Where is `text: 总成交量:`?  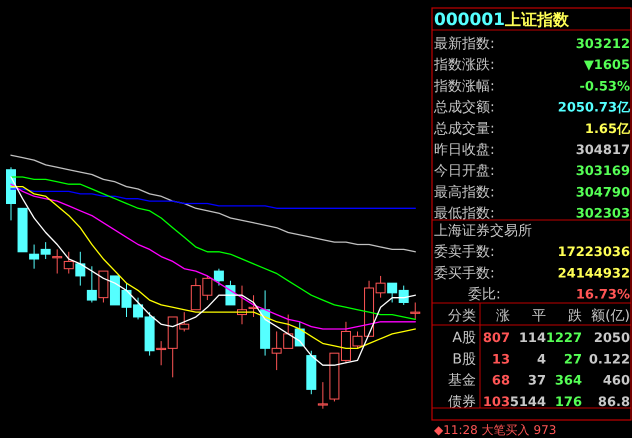 text: 总成交量: is located at coordinates (464, 128).